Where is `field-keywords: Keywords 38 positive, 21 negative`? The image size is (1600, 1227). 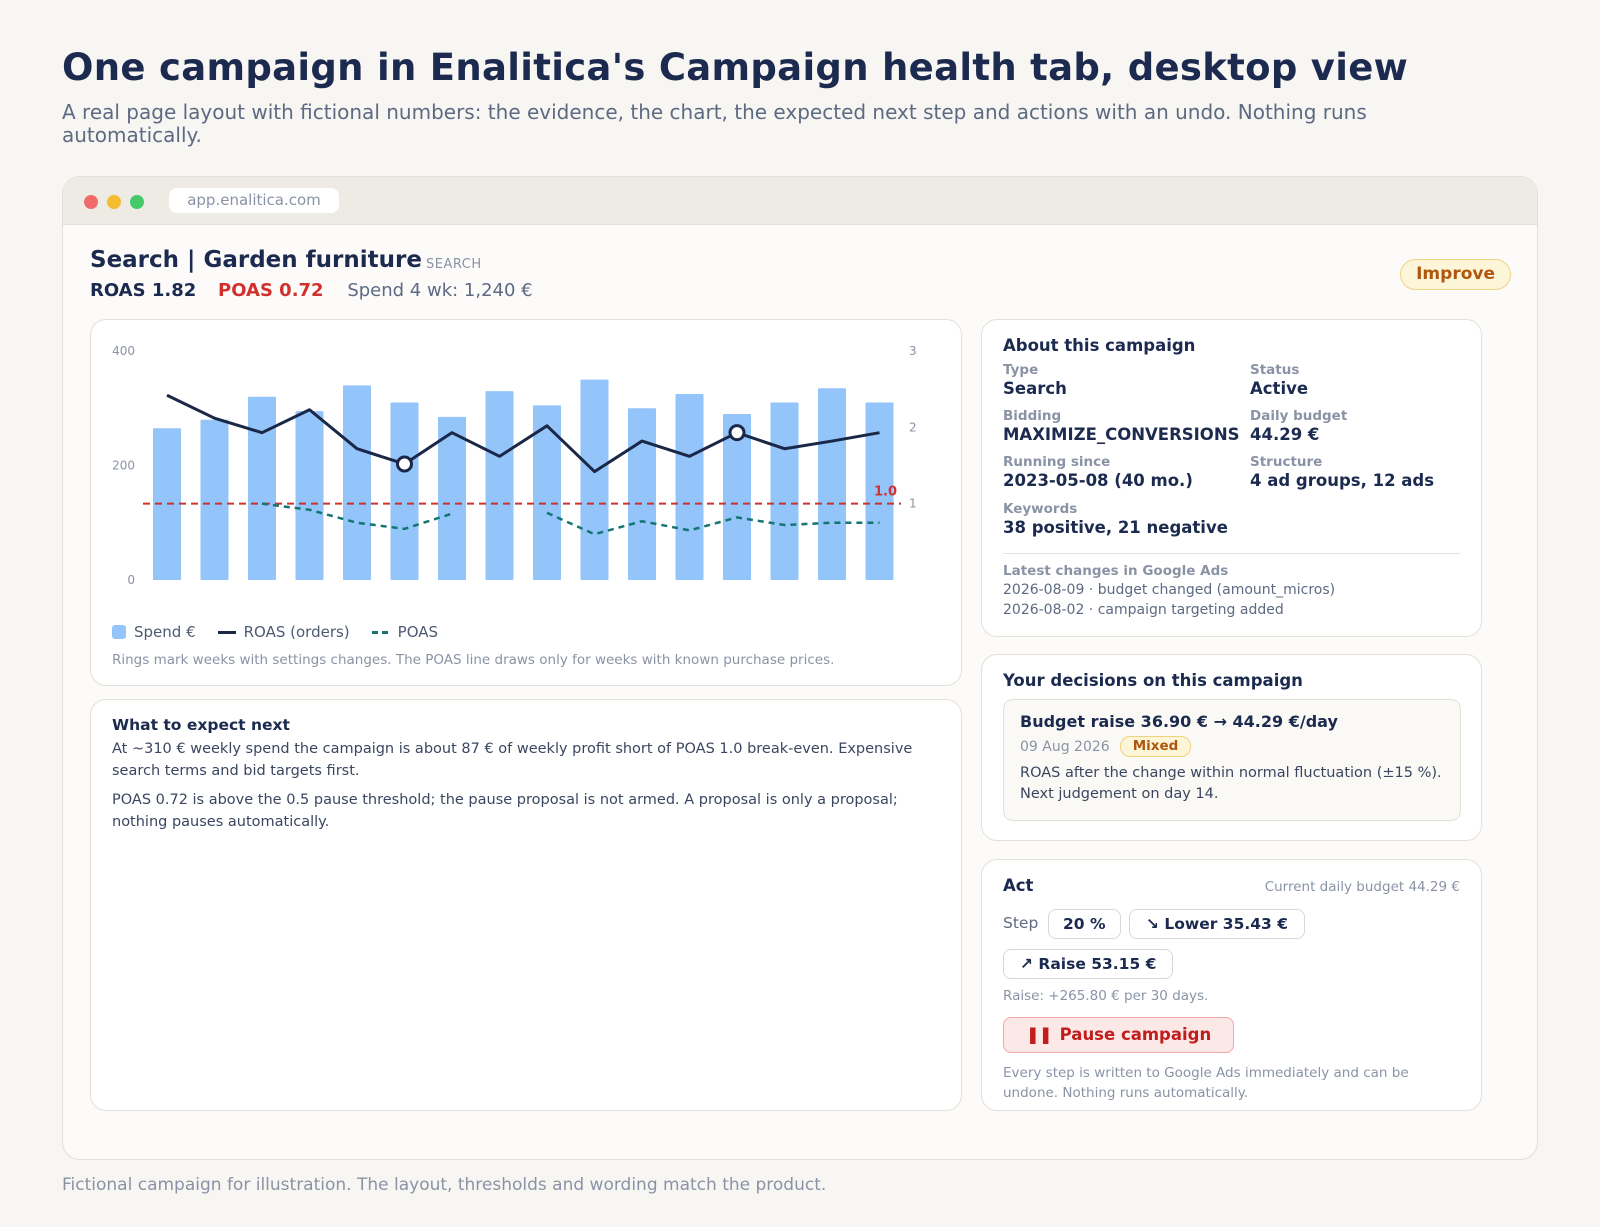
field-keywords: Keywords 38 positive, 21 negative is located at coordinates (1115, 519).